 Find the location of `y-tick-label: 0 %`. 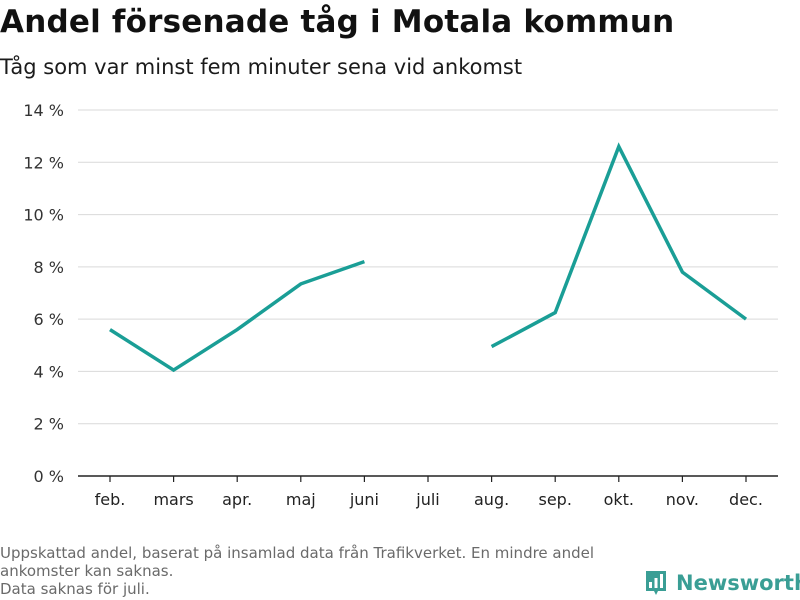

y-tick-label: 0 % is located at coordinates (49, 476).